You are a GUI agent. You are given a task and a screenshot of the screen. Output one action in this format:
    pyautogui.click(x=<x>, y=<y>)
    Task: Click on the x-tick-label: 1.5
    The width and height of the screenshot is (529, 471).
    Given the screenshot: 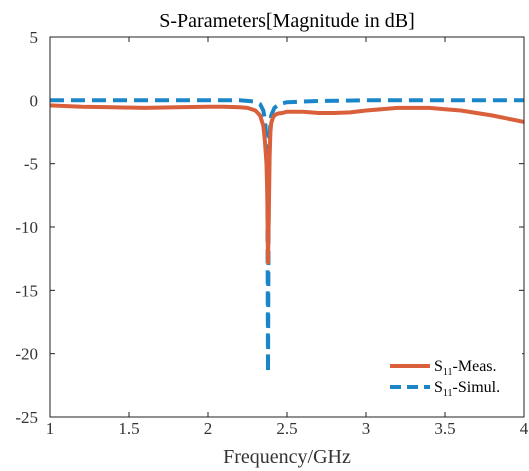 What is the action you would take?
    pyautogui.click(x=128, y=428)
    